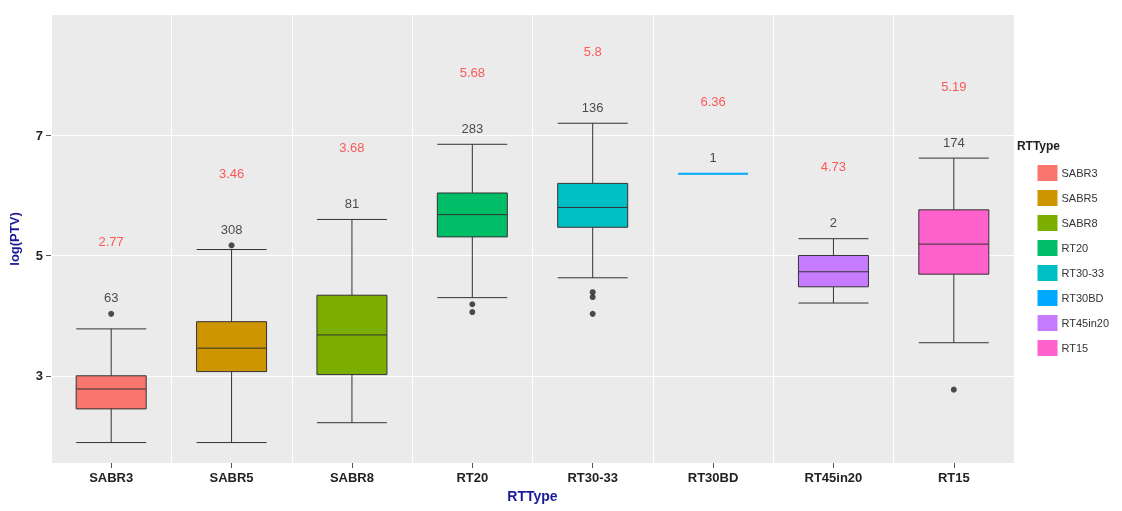 The width and height of the screenshot is (1122, 511). Describe the element at coordinates (713, 158) in the screenshot. I see `annotation: 1` at that location.